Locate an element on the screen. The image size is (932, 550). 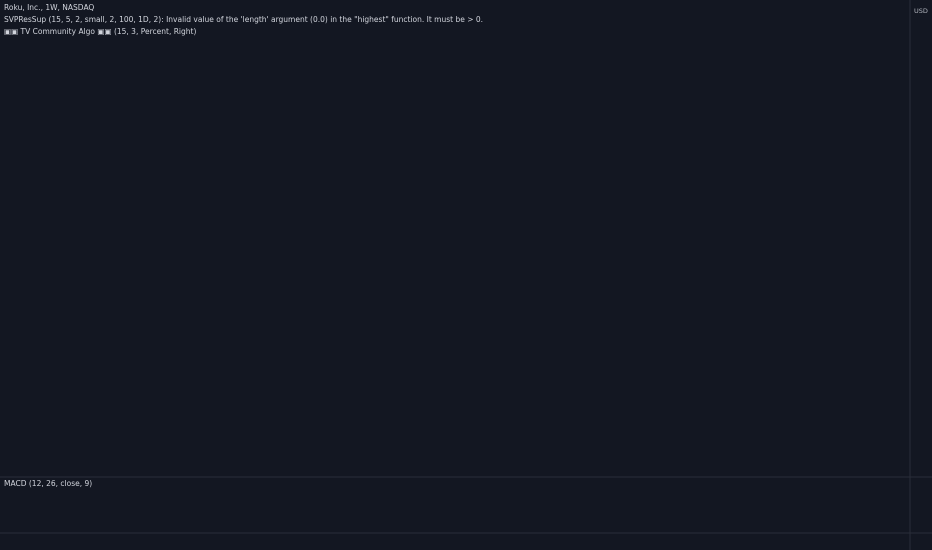
symbol: Roku, Inc., 1W, NASDAQ is located at coordinates (49, 7).